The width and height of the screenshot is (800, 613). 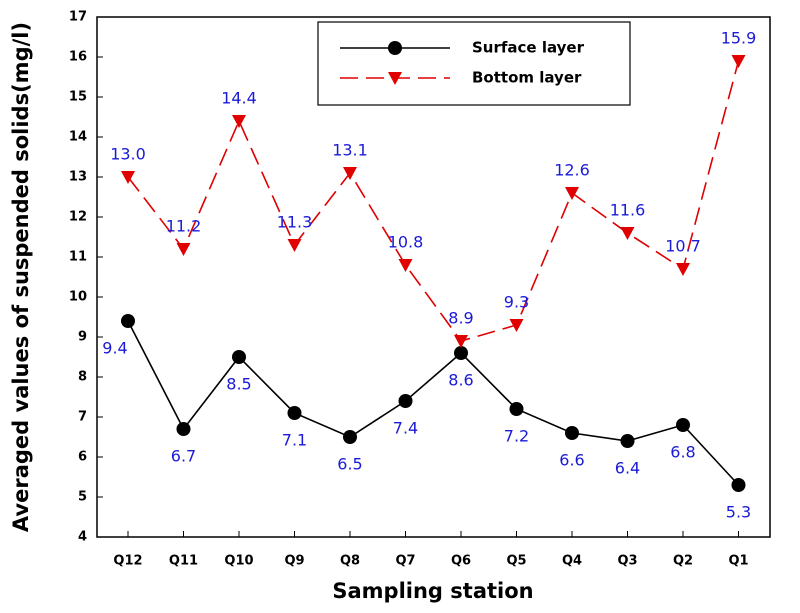 I want to click on y-tick-label: 16, so click(x=78, y=57).